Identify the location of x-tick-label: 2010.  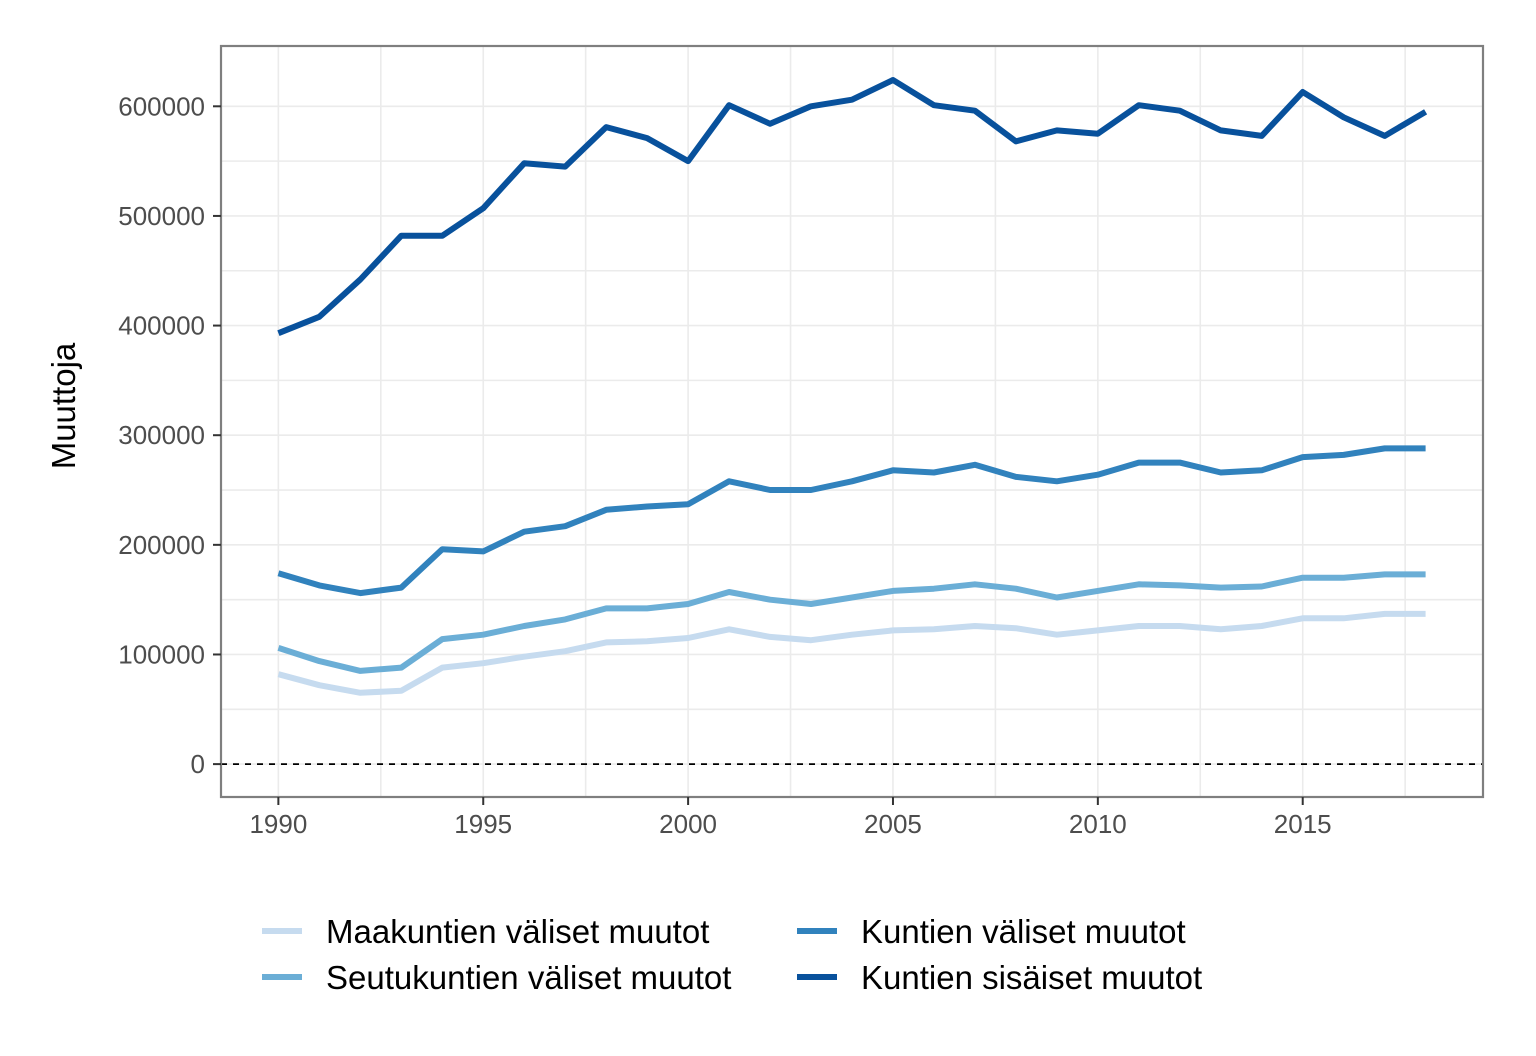
(1098, 824).